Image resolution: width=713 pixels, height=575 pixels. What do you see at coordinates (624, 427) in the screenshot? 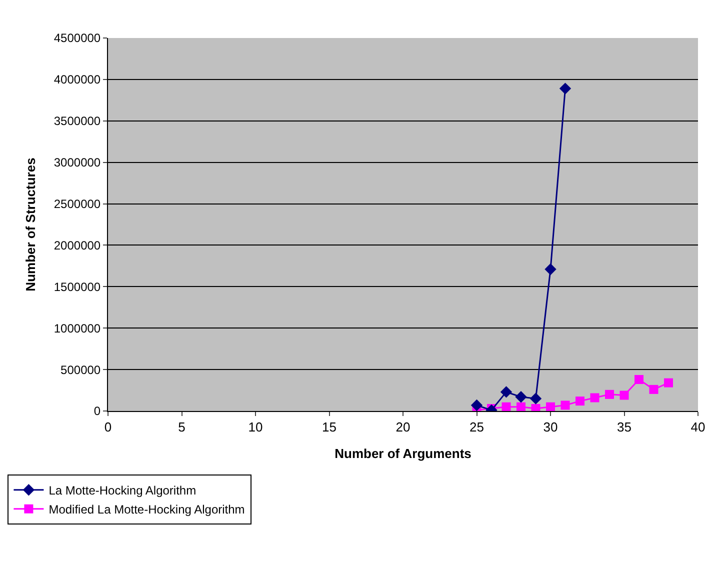
I see `x-tick-label: 35` at bounding box center [624, 427].